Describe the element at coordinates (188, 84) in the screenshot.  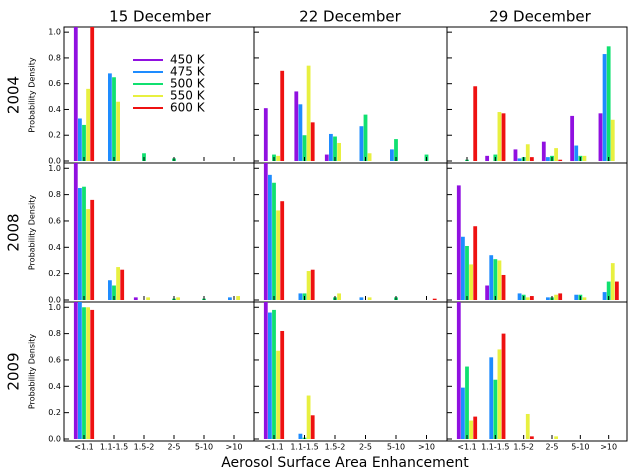
I see `legend-label: 500 K` at that location.